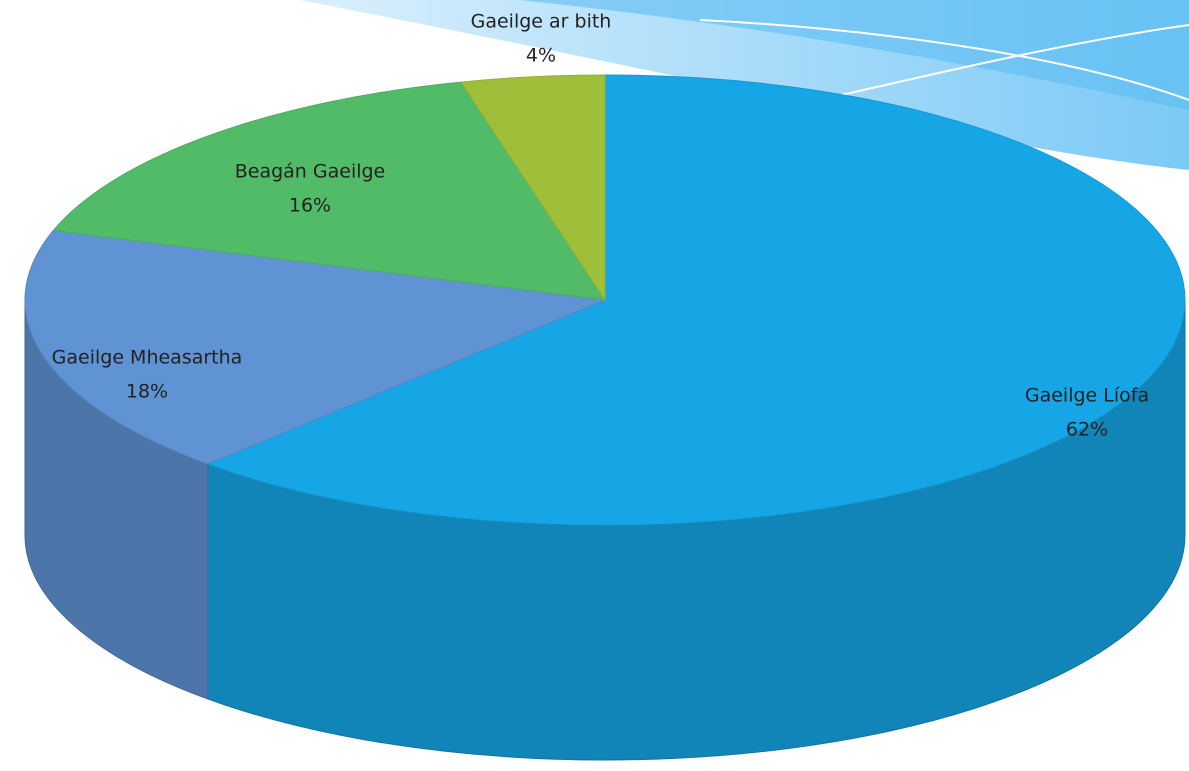 This screenshot has width=1189, height=771. Describe the element at coordinates (1087, 430) in the screenshot. I see `slice-value-label: 62%` at that location.